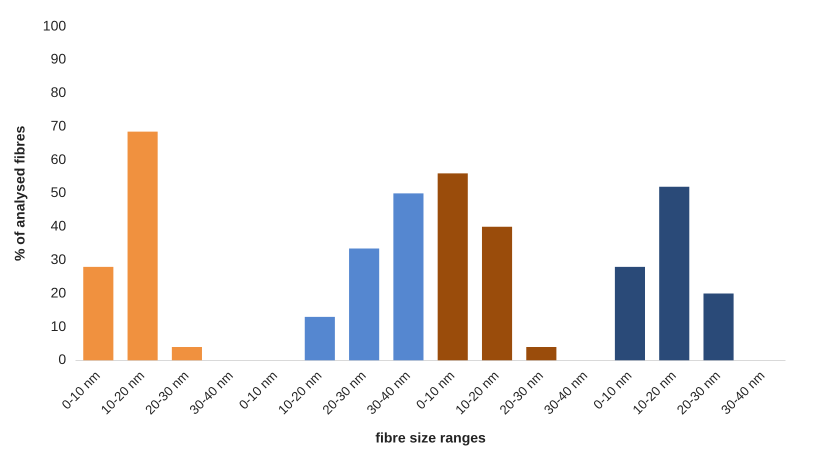 This screenshot has width=813, height=459. What do you see at coordinates (58, 58) in the screenshot?
I see `y-tick-label: 90` at bounding box center [58, 58].